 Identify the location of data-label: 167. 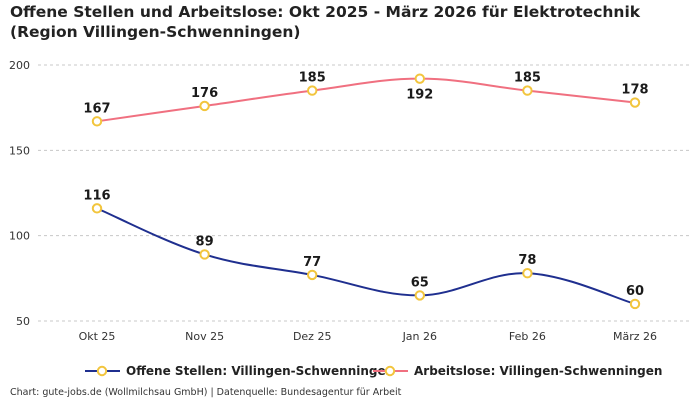
(96, 108).